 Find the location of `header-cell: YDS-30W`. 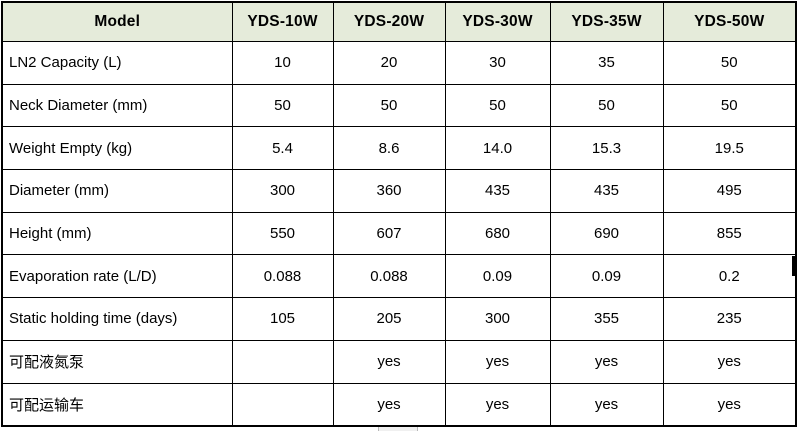

header-cell: YDS-30W is located at coordinates (497, 21).